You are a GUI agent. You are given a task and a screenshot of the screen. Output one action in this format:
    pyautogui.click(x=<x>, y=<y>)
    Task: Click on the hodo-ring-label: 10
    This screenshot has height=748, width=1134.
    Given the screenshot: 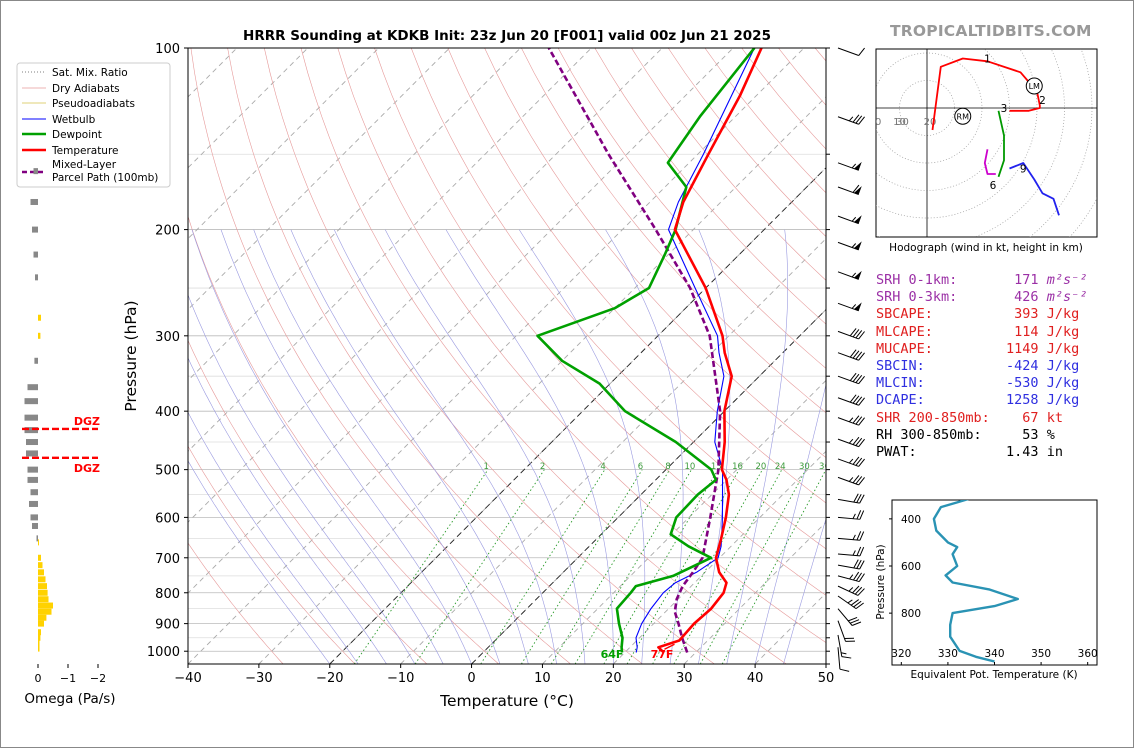 What is the action you would take?
    pyautogui.click(x=899, y=122)
    